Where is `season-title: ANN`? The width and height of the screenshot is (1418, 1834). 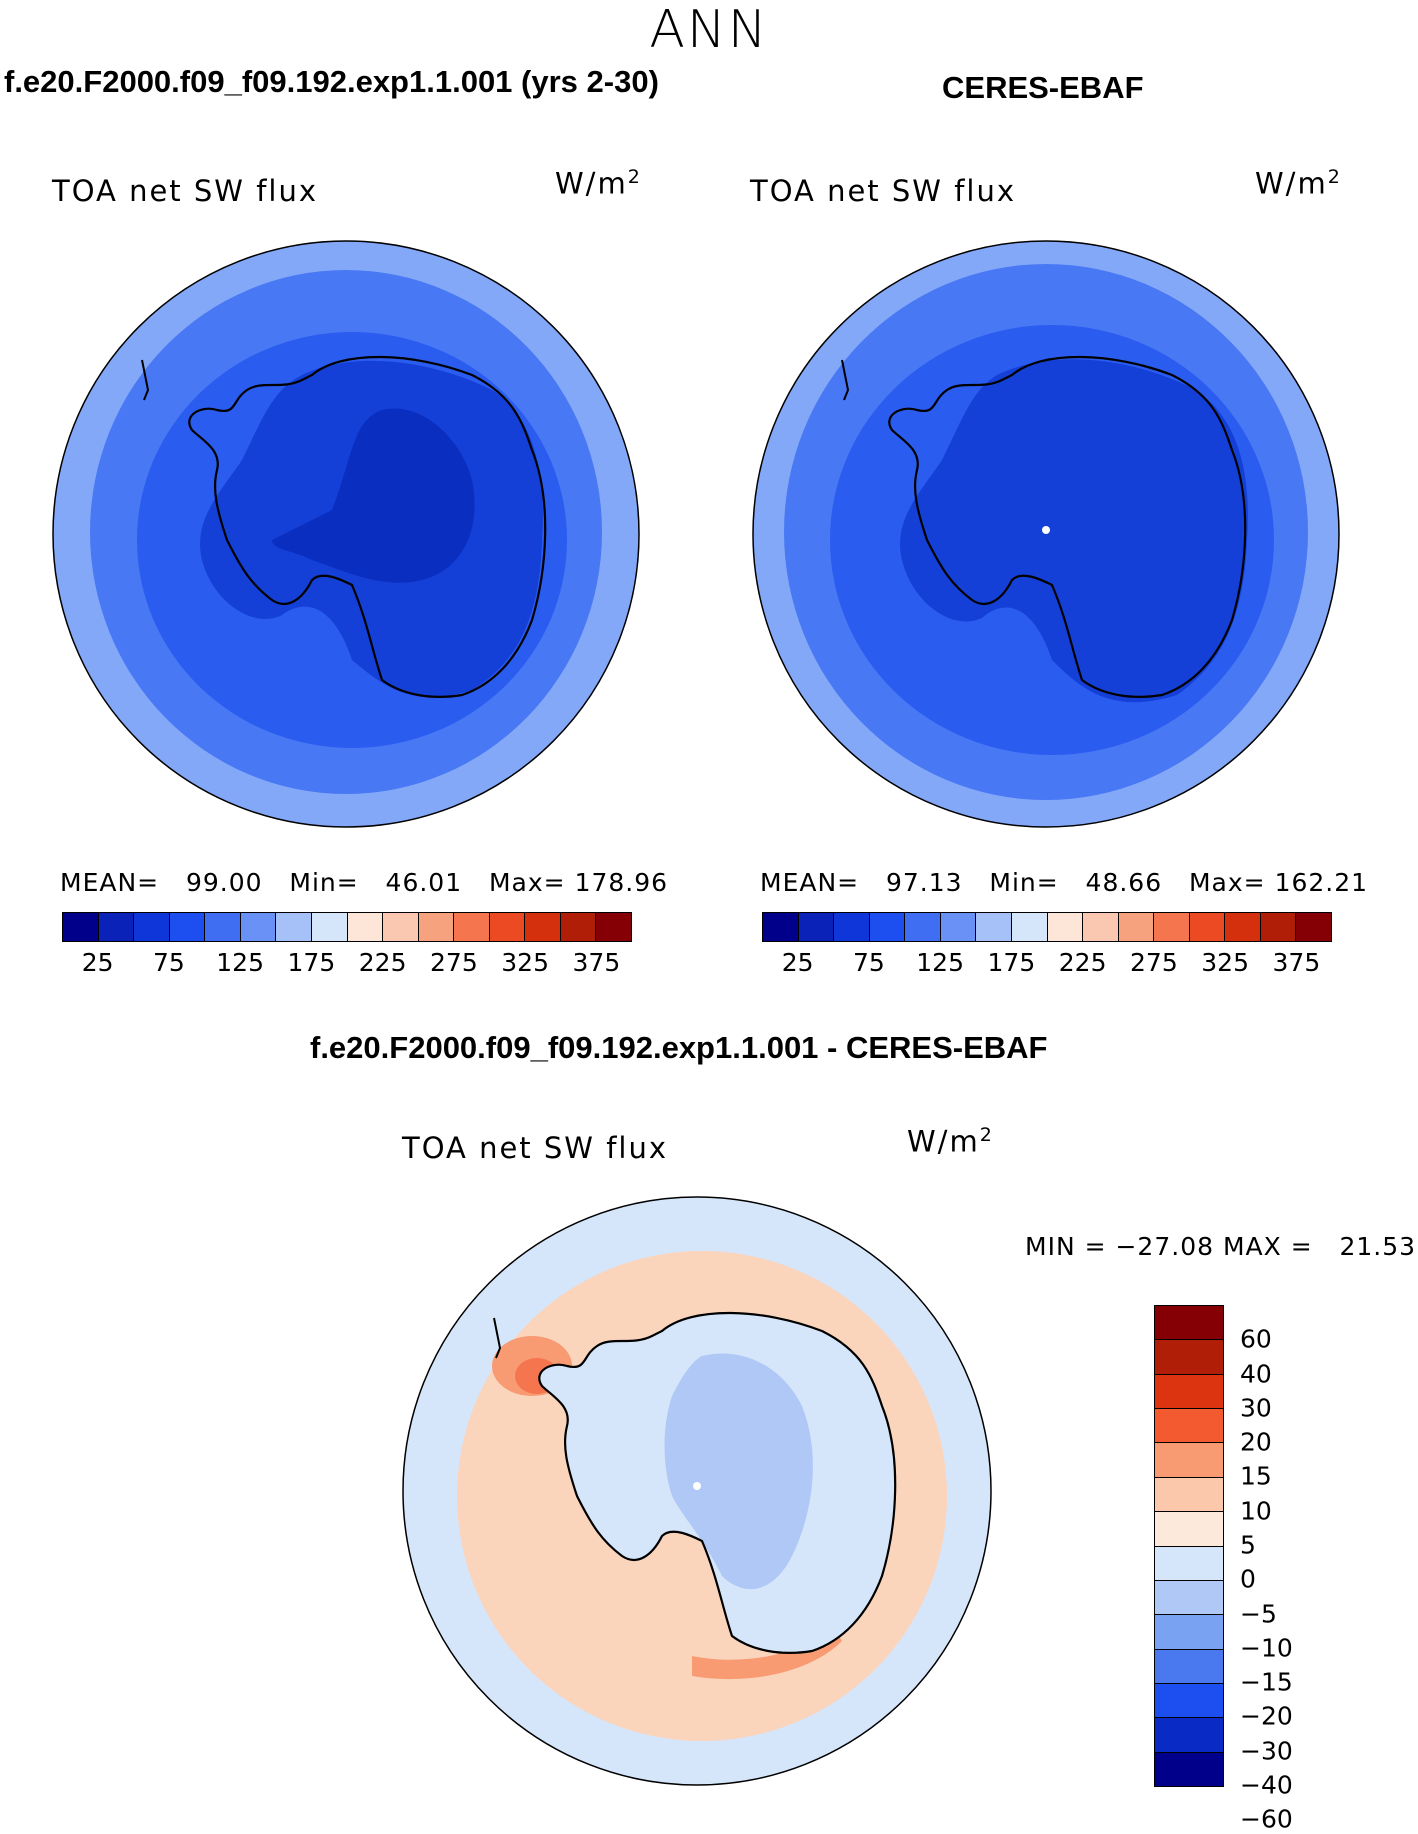 season-title: ANN is located at coordinates (709, 30).